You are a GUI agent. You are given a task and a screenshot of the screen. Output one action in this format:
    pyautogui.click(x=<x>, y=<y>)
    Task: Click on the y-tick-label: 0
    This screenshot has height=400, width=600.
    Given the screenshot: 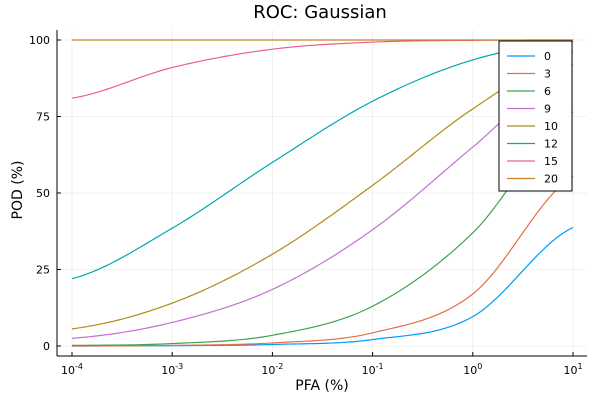 What is the action you would take?
    pyautogui.click(x=46, y=346)
    